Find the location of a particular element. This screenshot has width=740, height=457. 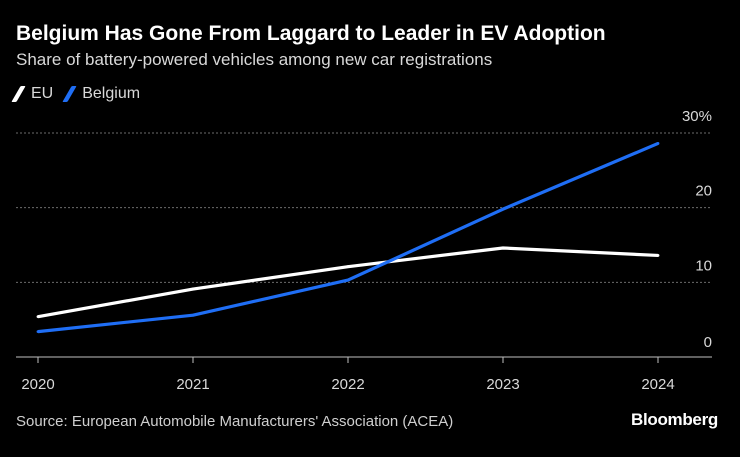

legend-label-belgium: Belgium is located at coordinates (111, 93).